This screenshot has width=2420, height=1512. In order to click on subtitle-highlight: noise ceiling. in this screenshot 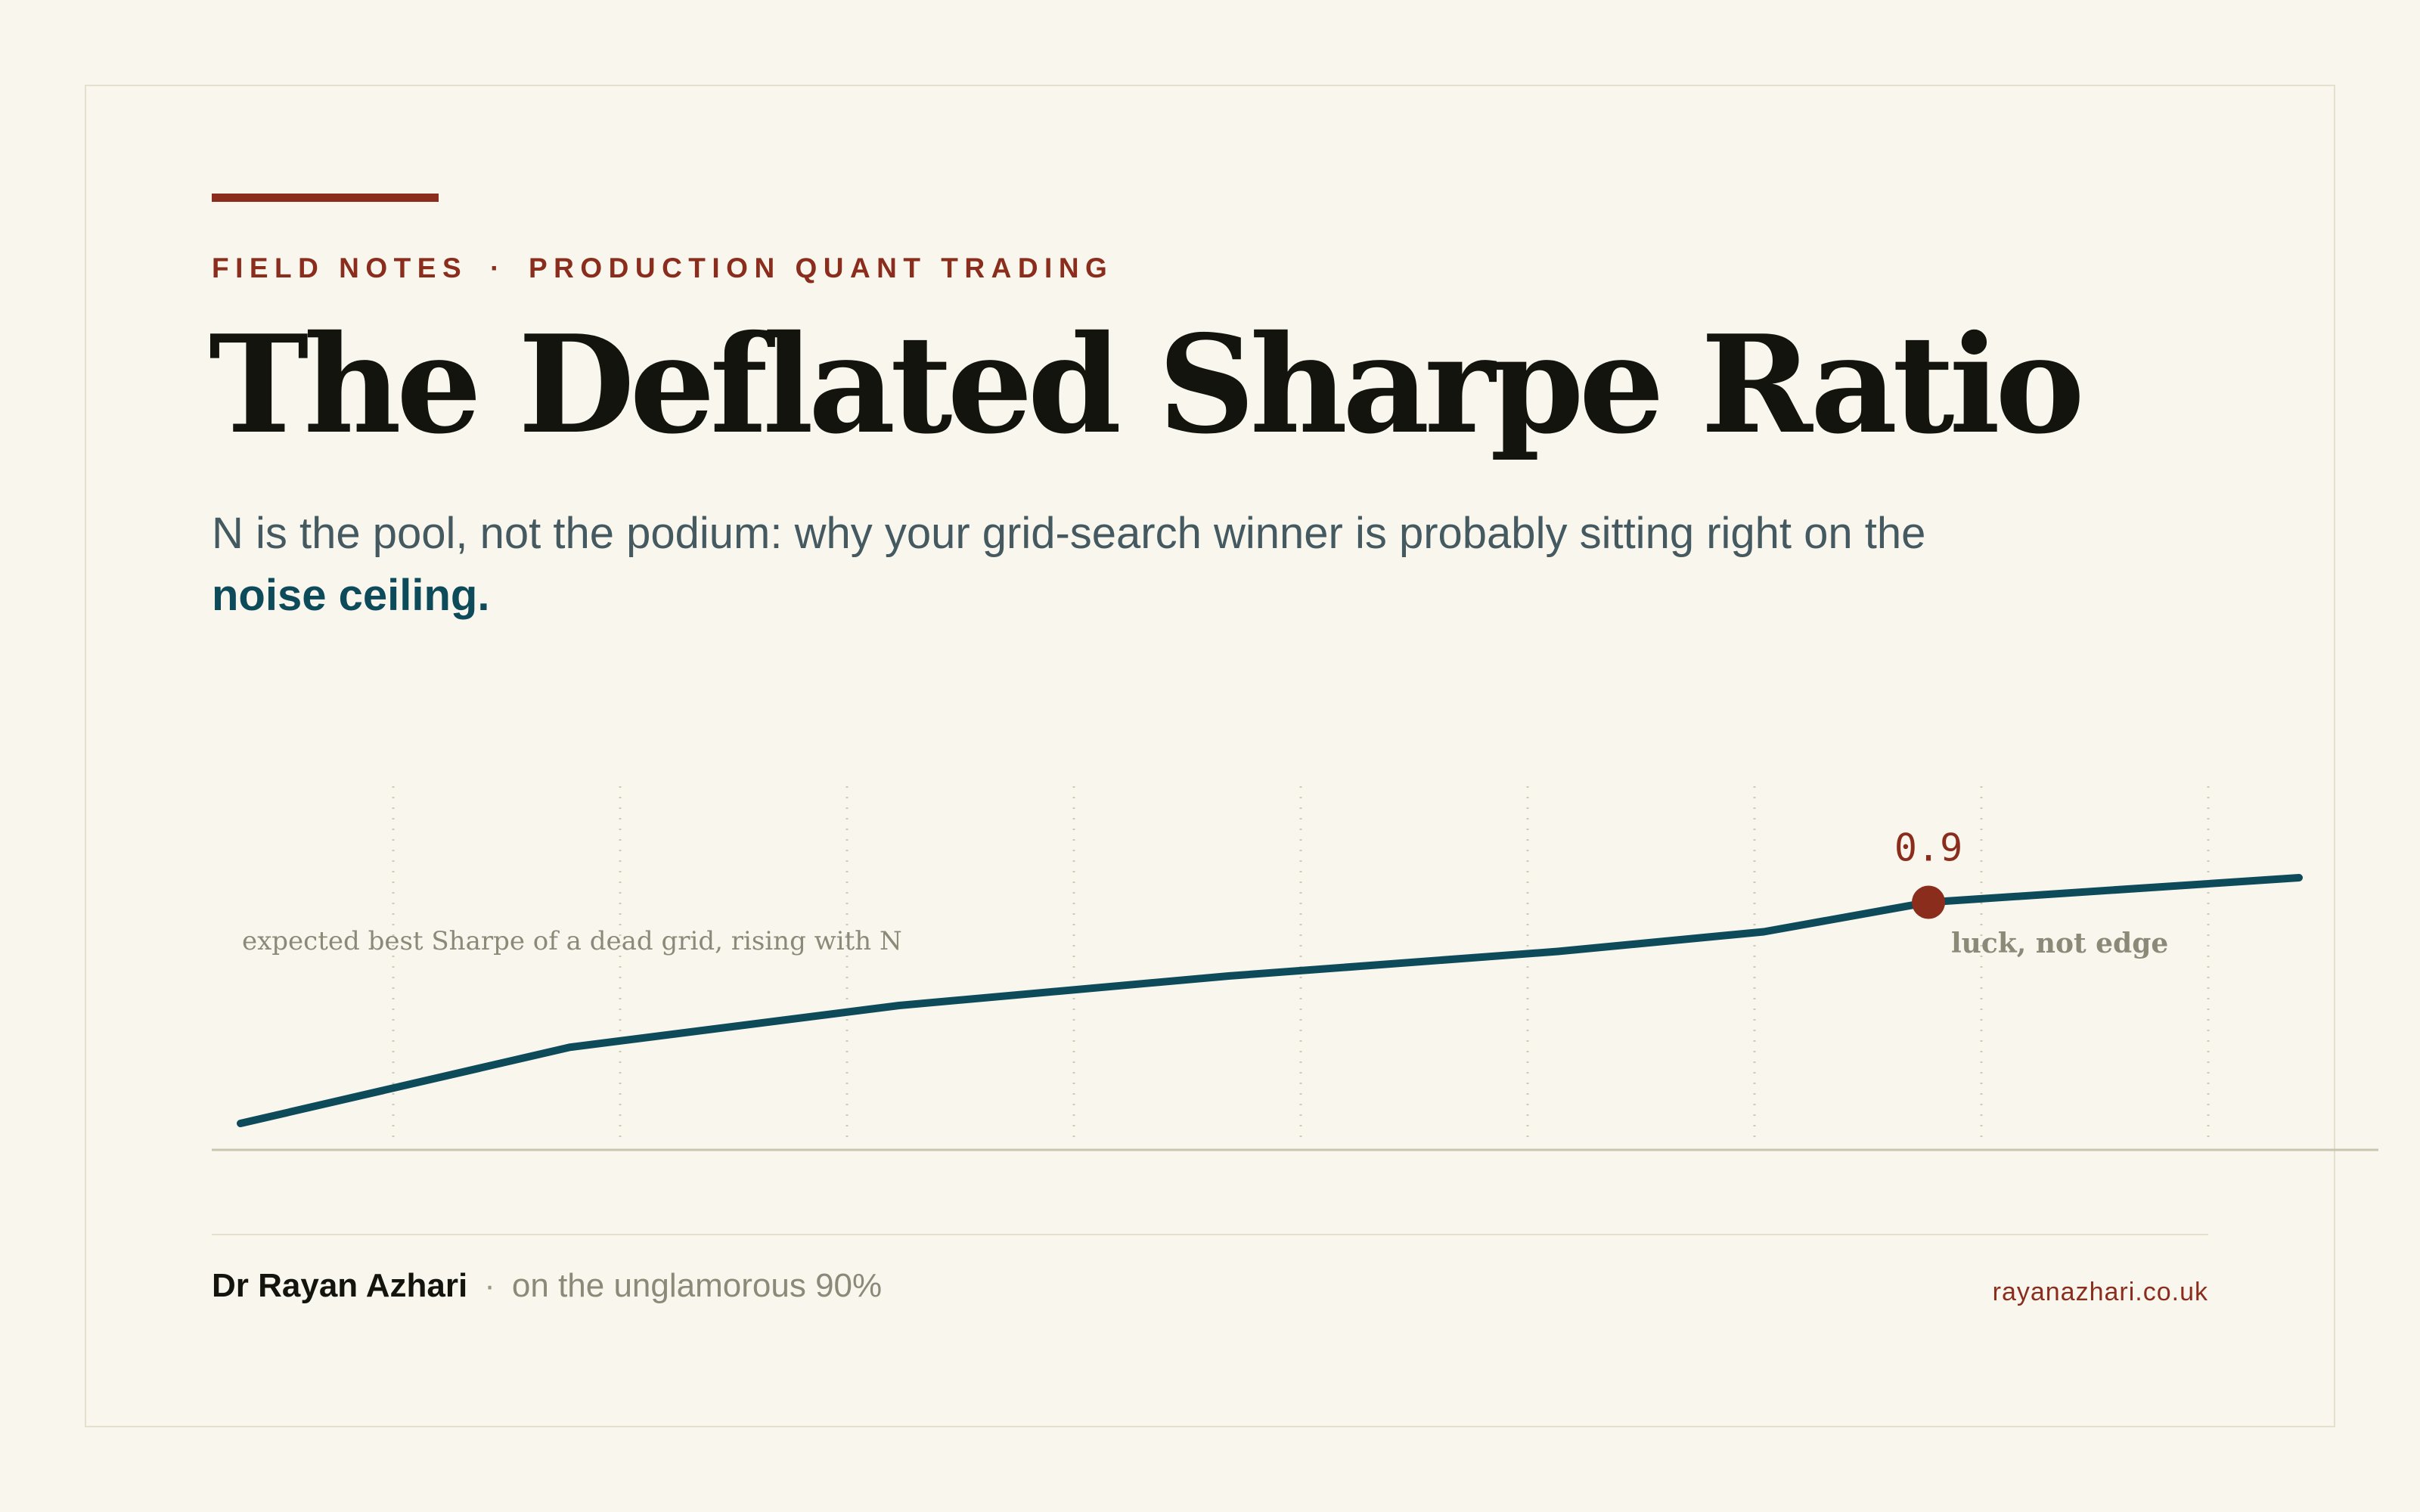, I will do `click(351, 595)`.